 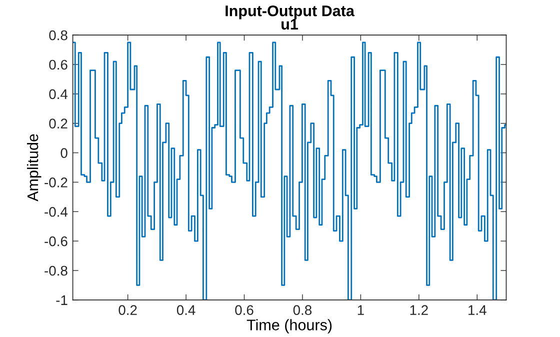 I want to click on x-tick-label: 0.2, so click(x=127, y=310).